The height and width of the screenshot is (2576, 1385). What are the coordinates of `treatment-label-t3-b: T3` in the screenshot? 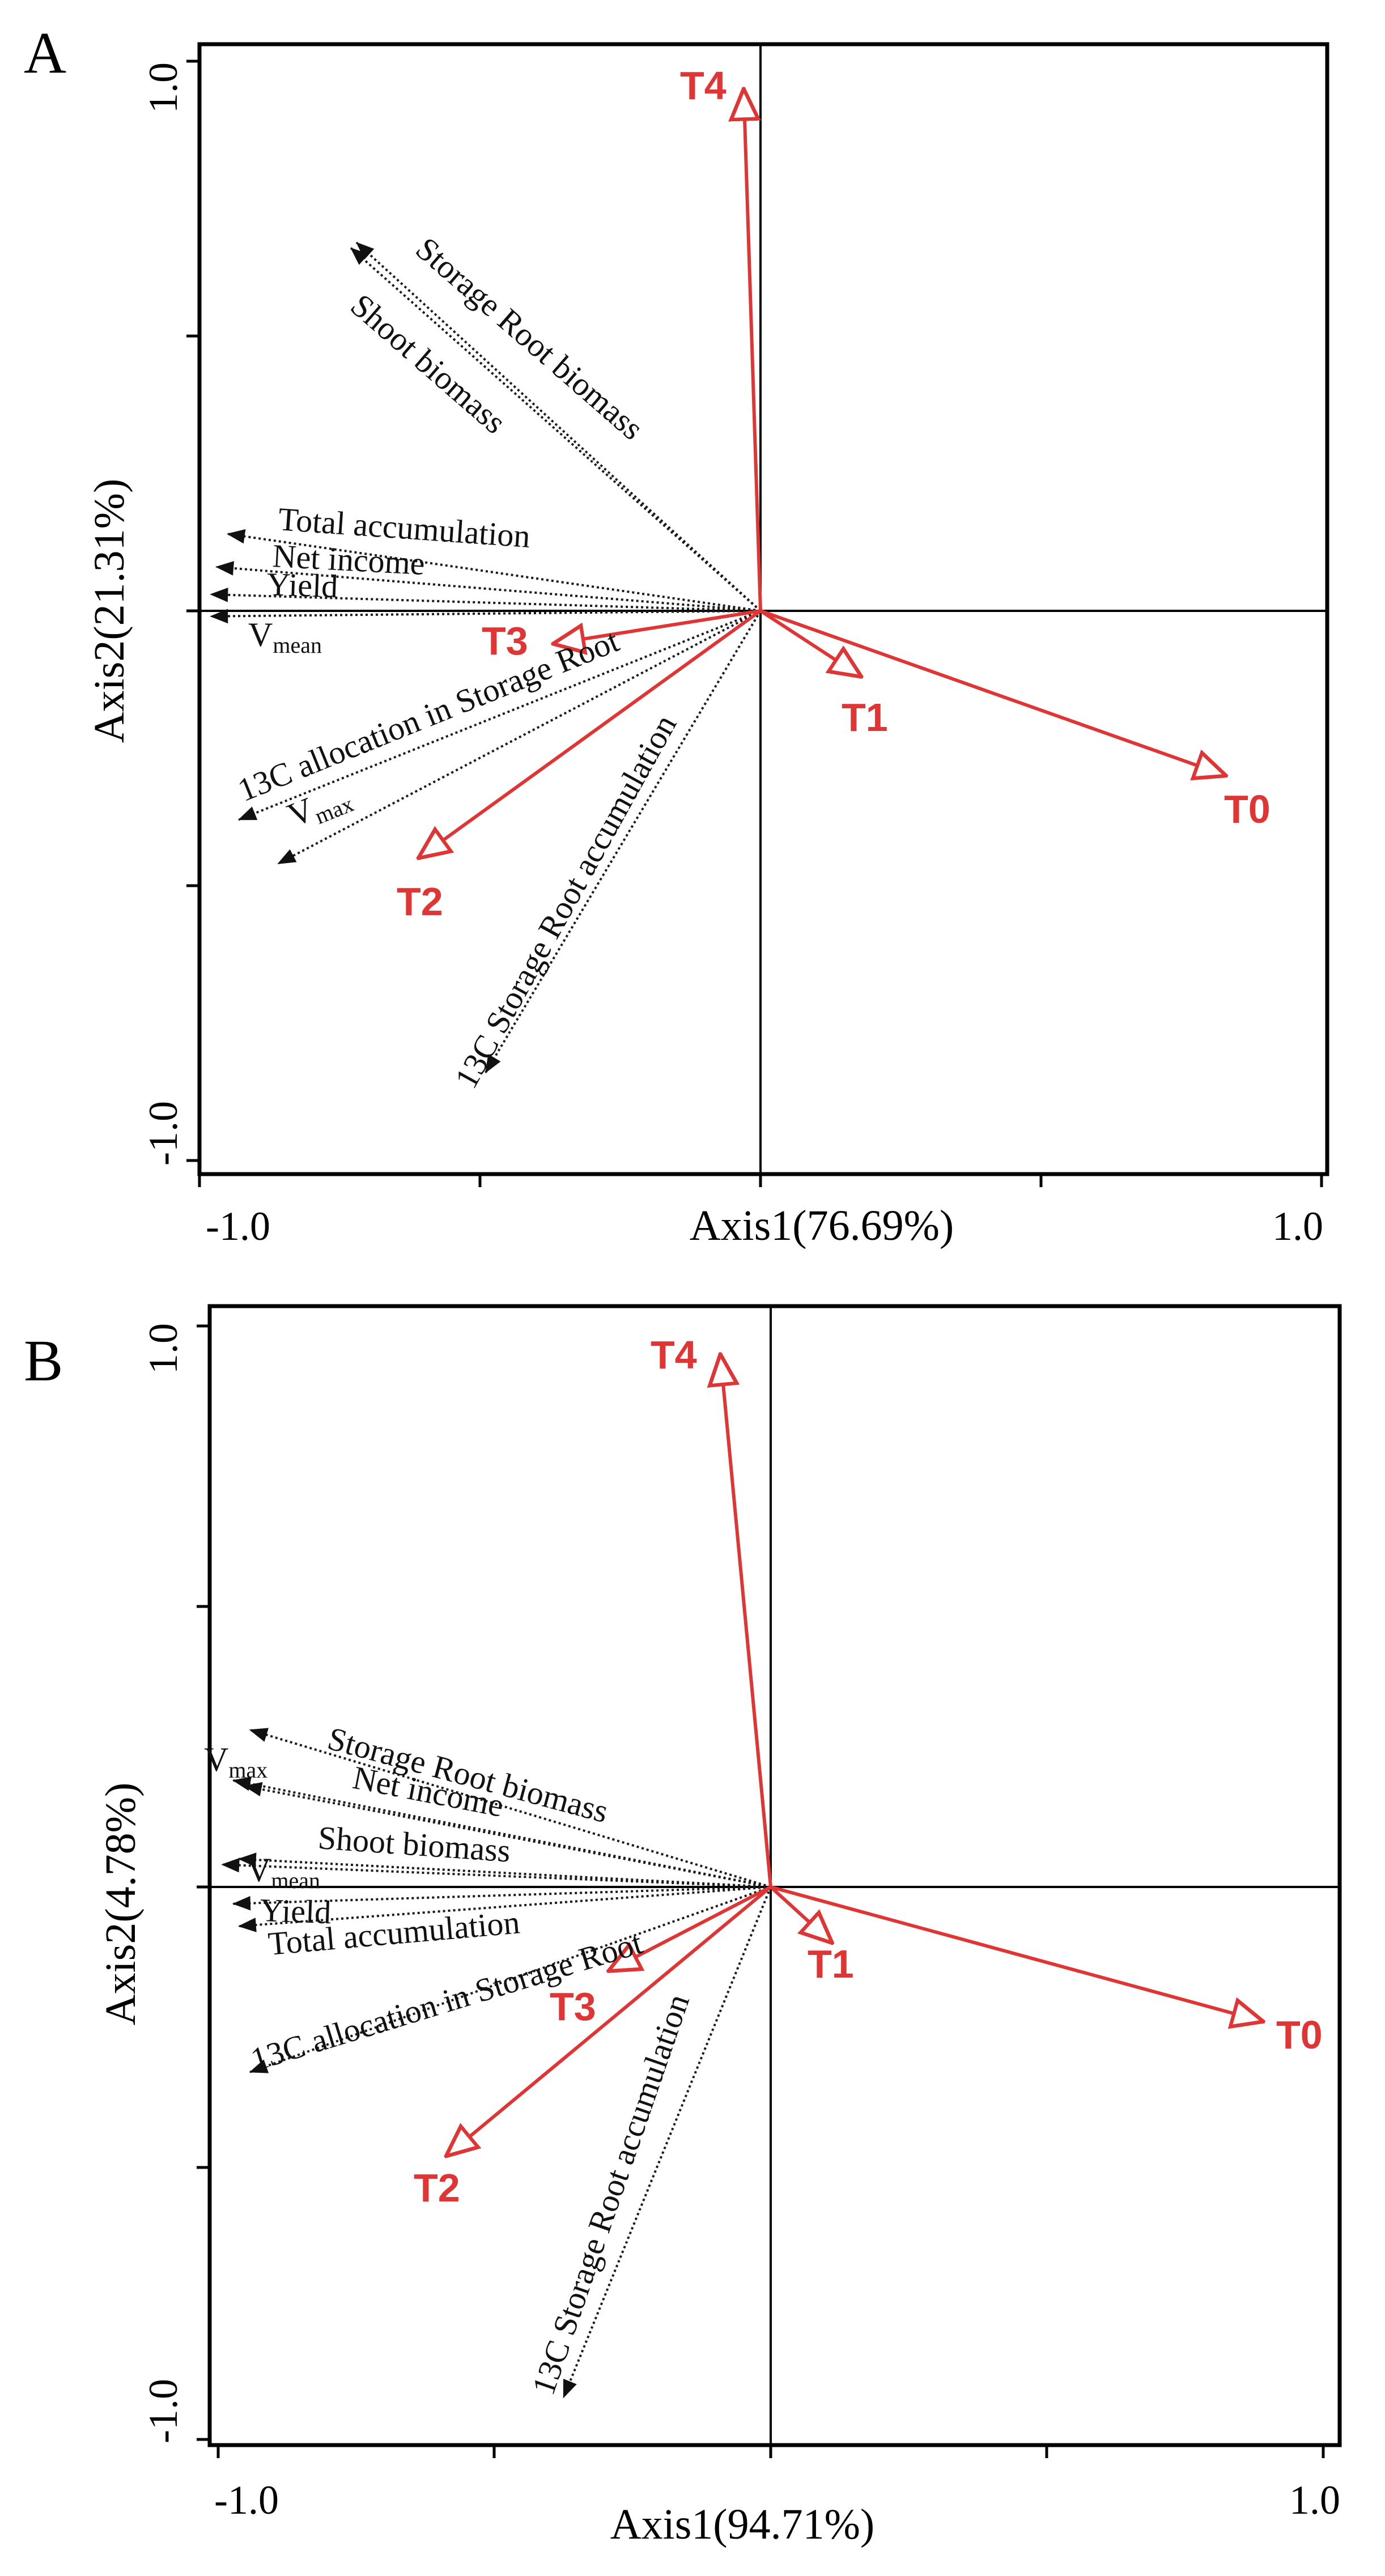 It's located at (573, 2006).